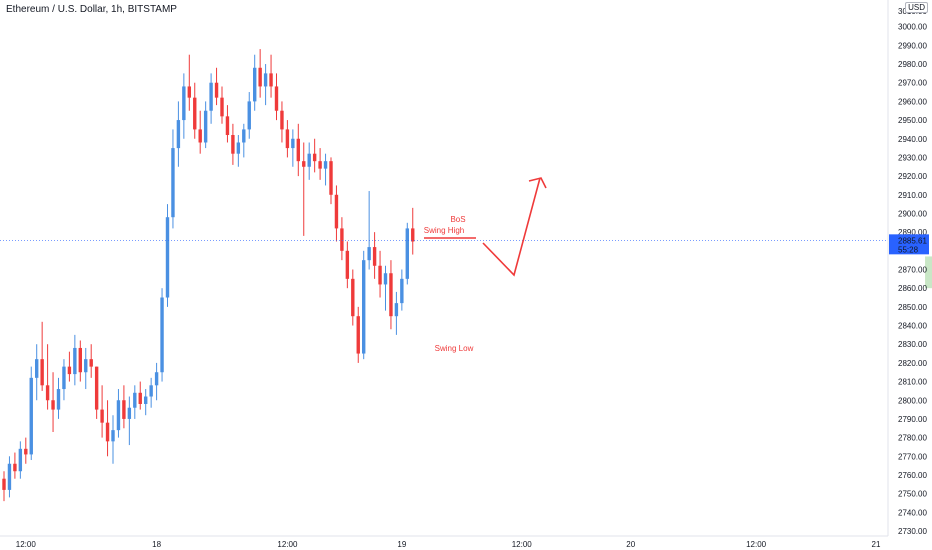  What do you see at coordinates (912, 438) in the screenshot?
I see `price-tick-label: 2780.00` at bounding box center [912, 438].